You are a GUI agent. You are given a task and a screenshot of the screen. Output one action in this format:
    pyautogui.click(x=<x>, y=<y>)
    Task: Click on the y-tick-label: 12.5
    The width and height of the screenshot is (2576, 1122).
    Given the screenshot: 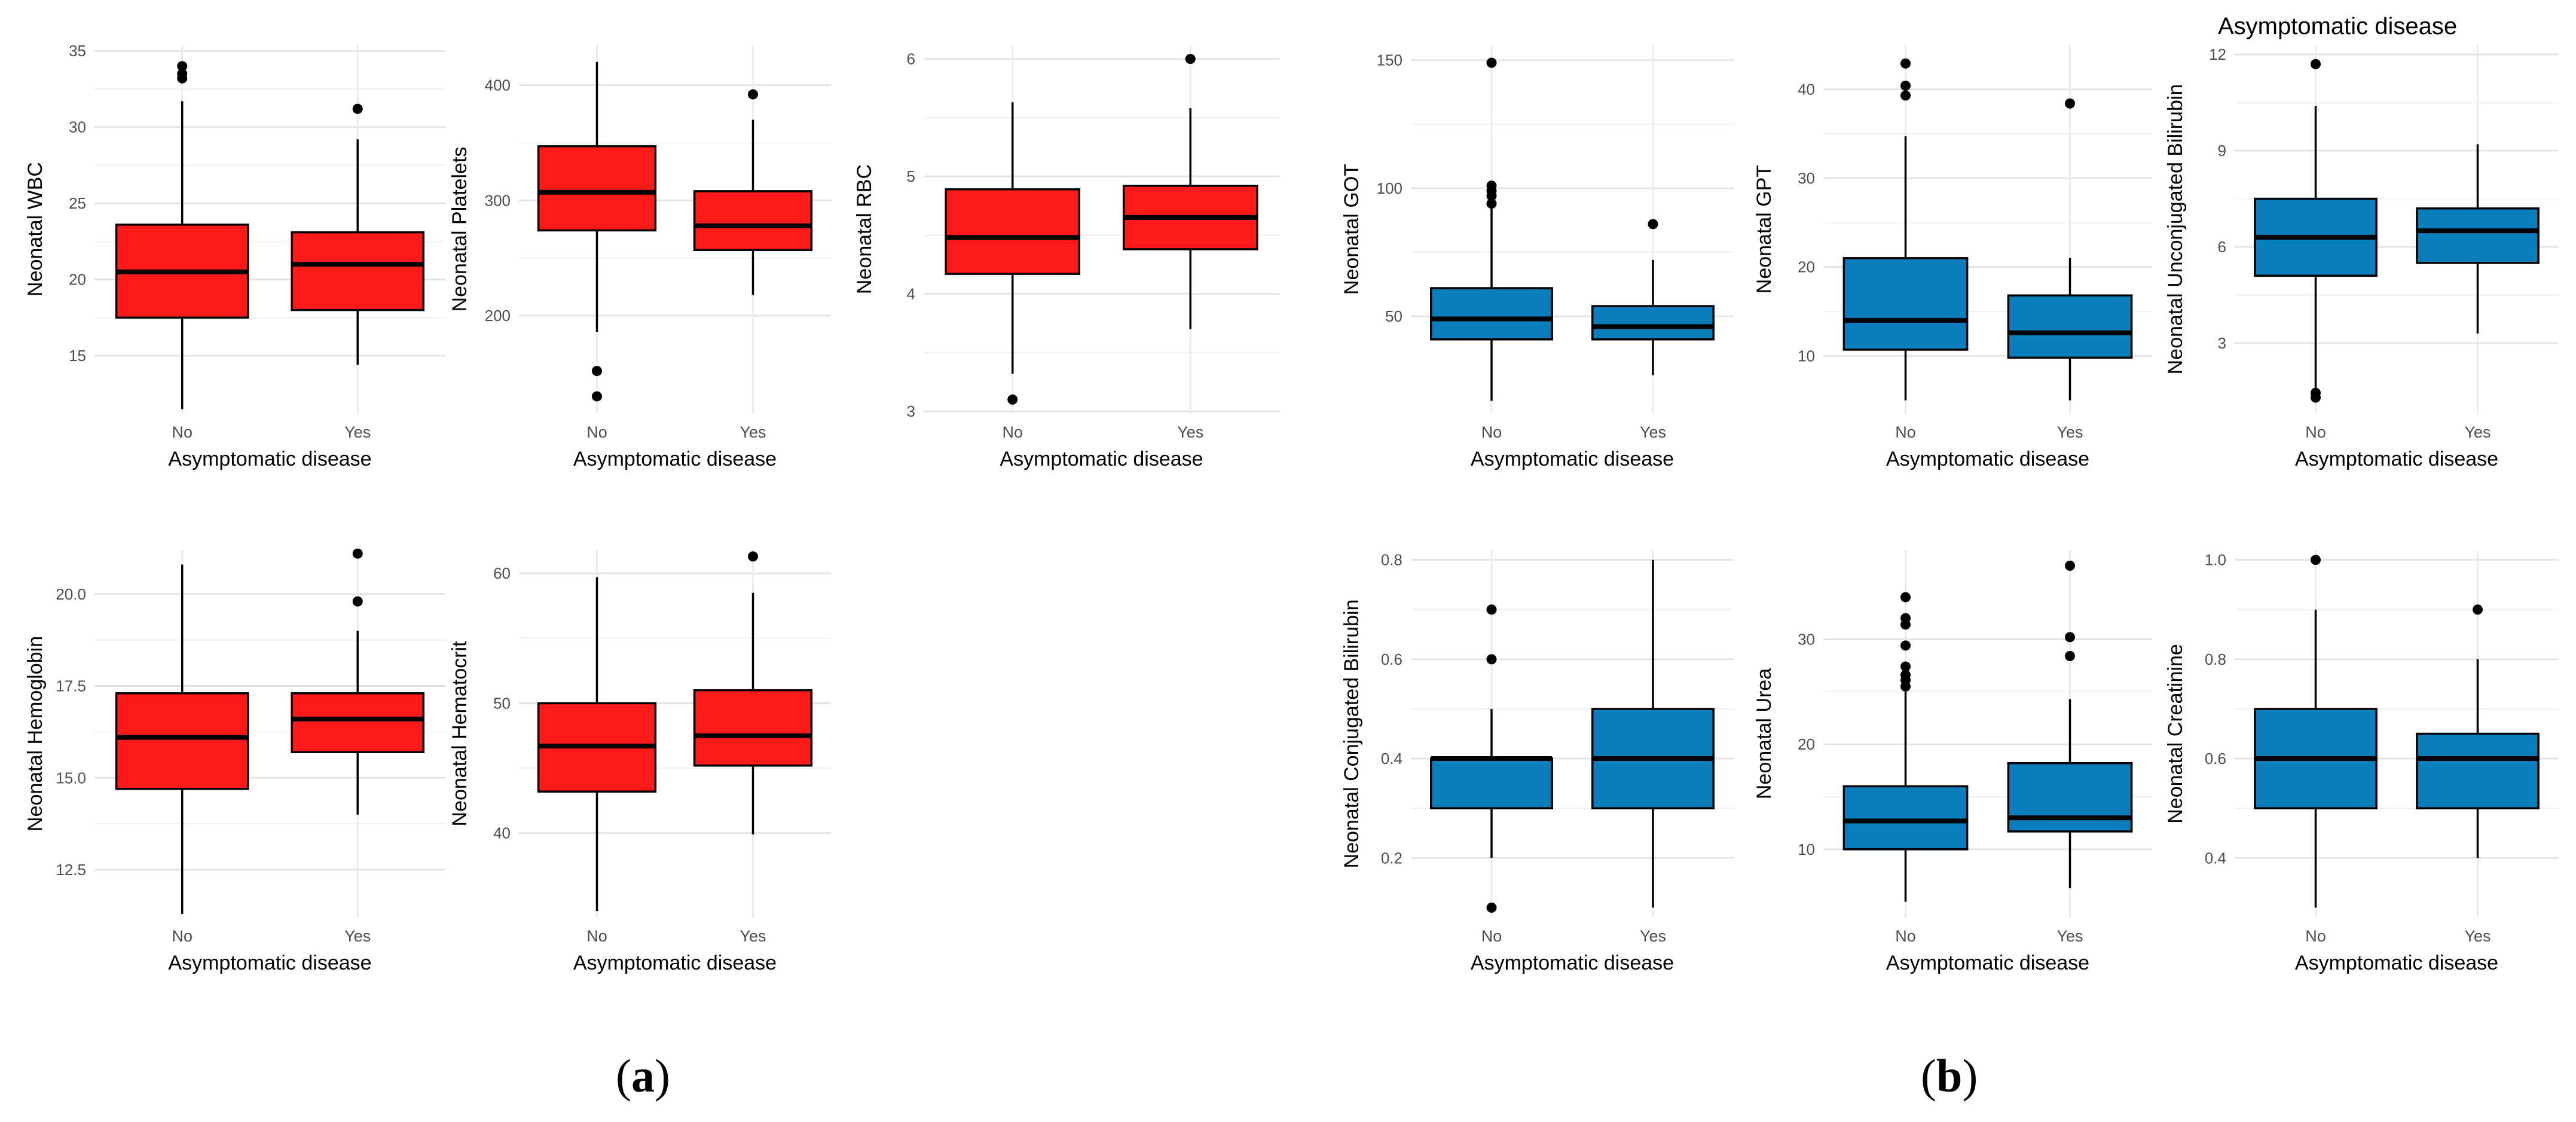 What is the action you would take?
    pyautogui.click(x=71, y=870)
    